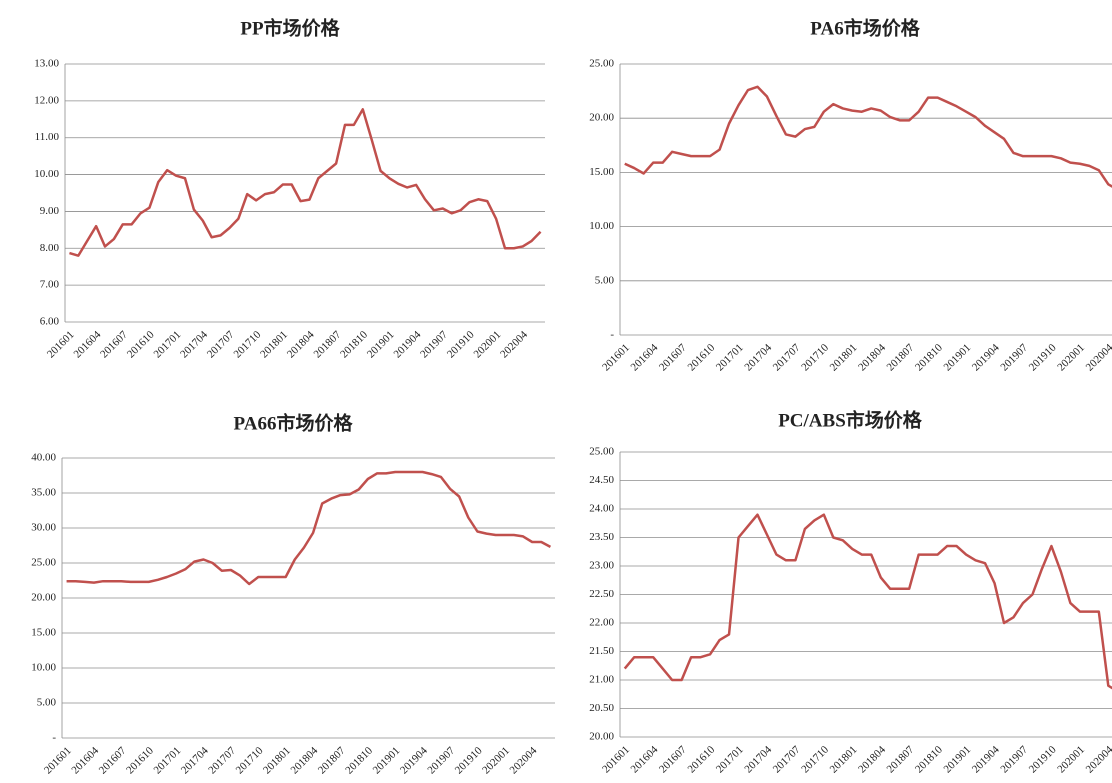 The image size is (1112, 783). Describe the element at coordinates (43, 458) in the screenshot. I see `y-tick-label: 40.00` at that location.